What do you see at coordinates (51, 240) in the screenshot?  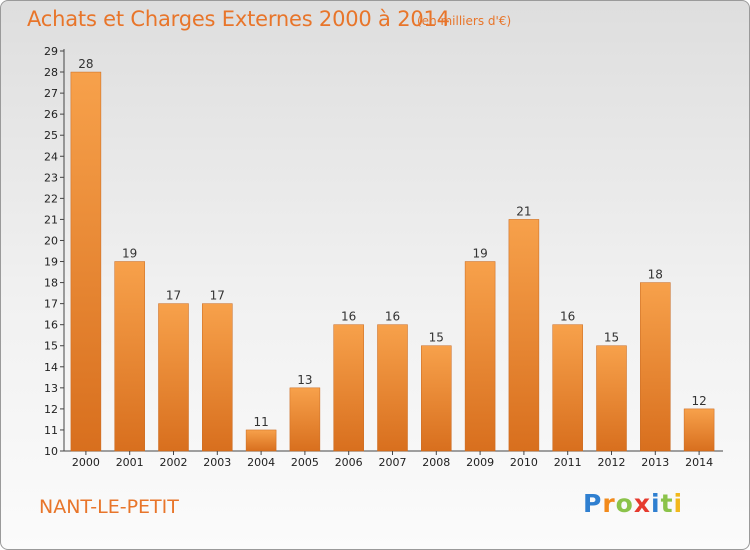 I see `y-tick-label: 20` at bounding box center [51, 240].